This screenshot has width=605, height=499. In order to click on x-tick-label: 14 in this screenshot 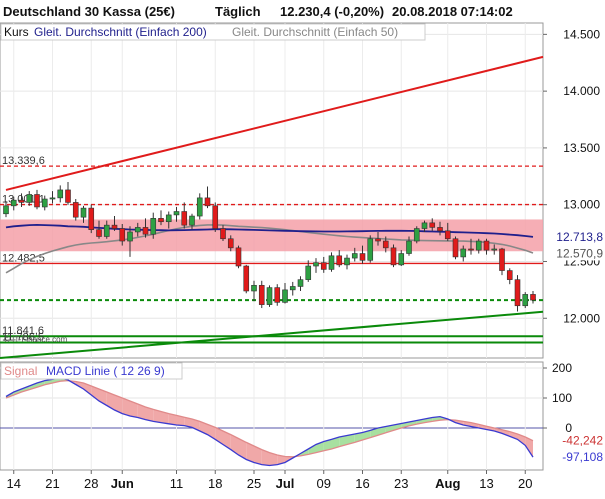, I will do `click(14, 483)`.